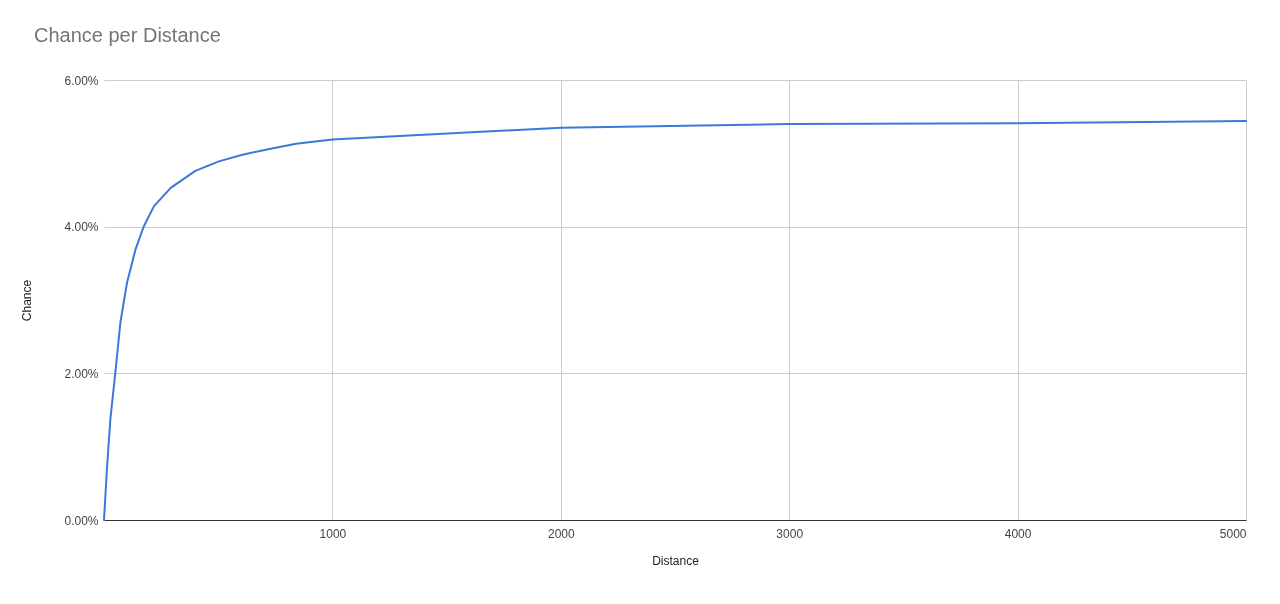 The height and width of the screenshot is (604, 1280). What do you see at coordinates (127, 35) in the screenshot?
I see `chart-title: Chance per Distance` at bounding box center [127, 35].